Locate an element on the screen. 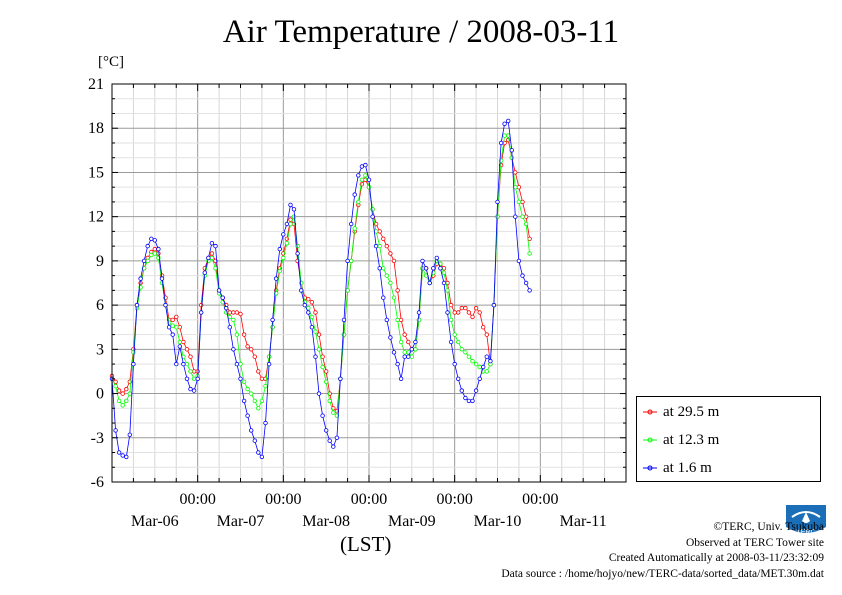 The width and height of the screenshot is (842, 595). x-tick-label-time: 00:00 is located at coordinates (197, 499).